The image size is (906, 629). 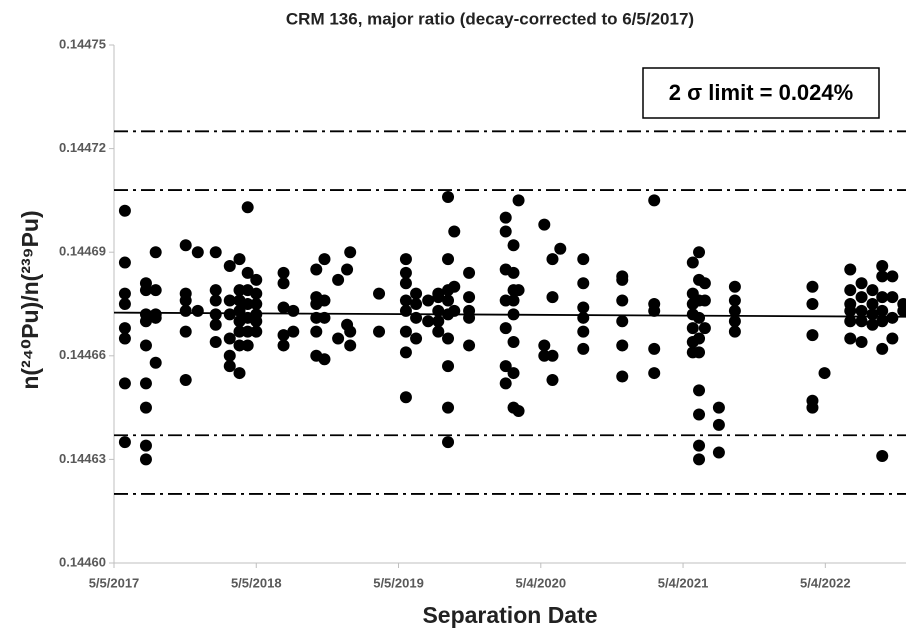 What do you see at coordinates (761, 93) in the screenshot?
I see `annotation-box` at bounding box center [761, 93].